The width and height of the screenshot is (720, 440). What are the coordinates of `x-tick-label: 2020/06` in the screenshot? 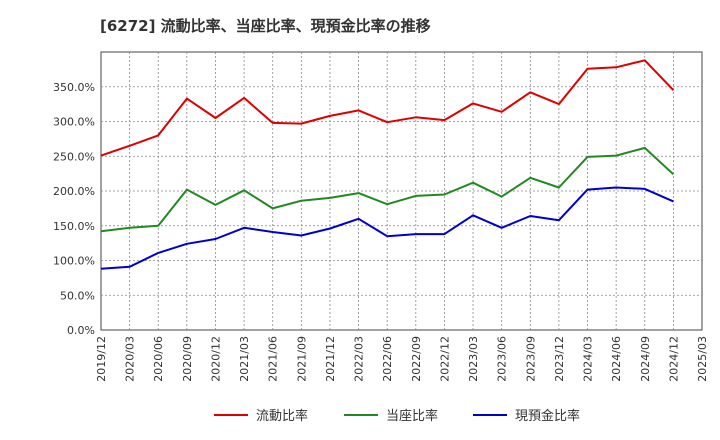 It's located at (158, 359).